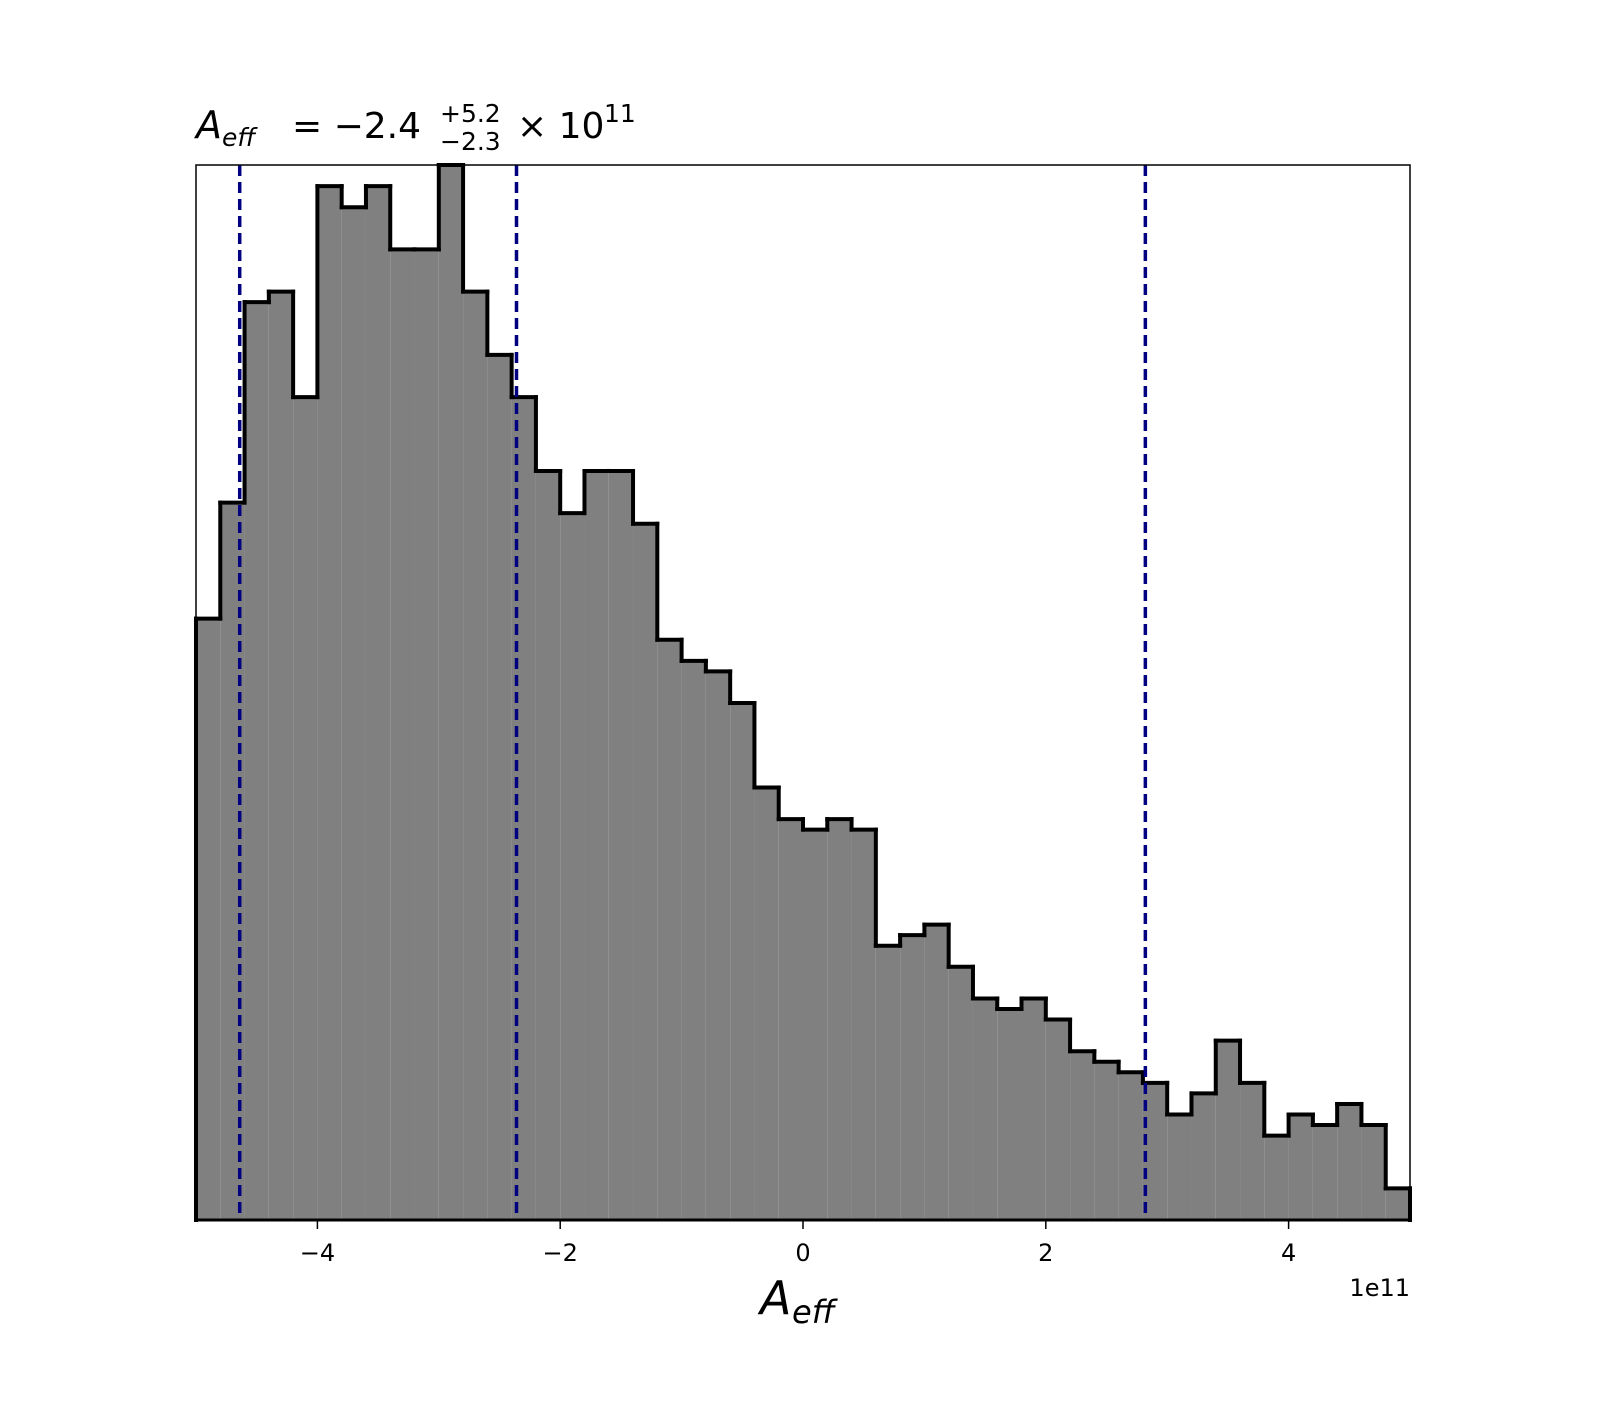  Describe the element at coordinates (620, 113) in the screenshot. I see `title-exponent: 11` at that location.